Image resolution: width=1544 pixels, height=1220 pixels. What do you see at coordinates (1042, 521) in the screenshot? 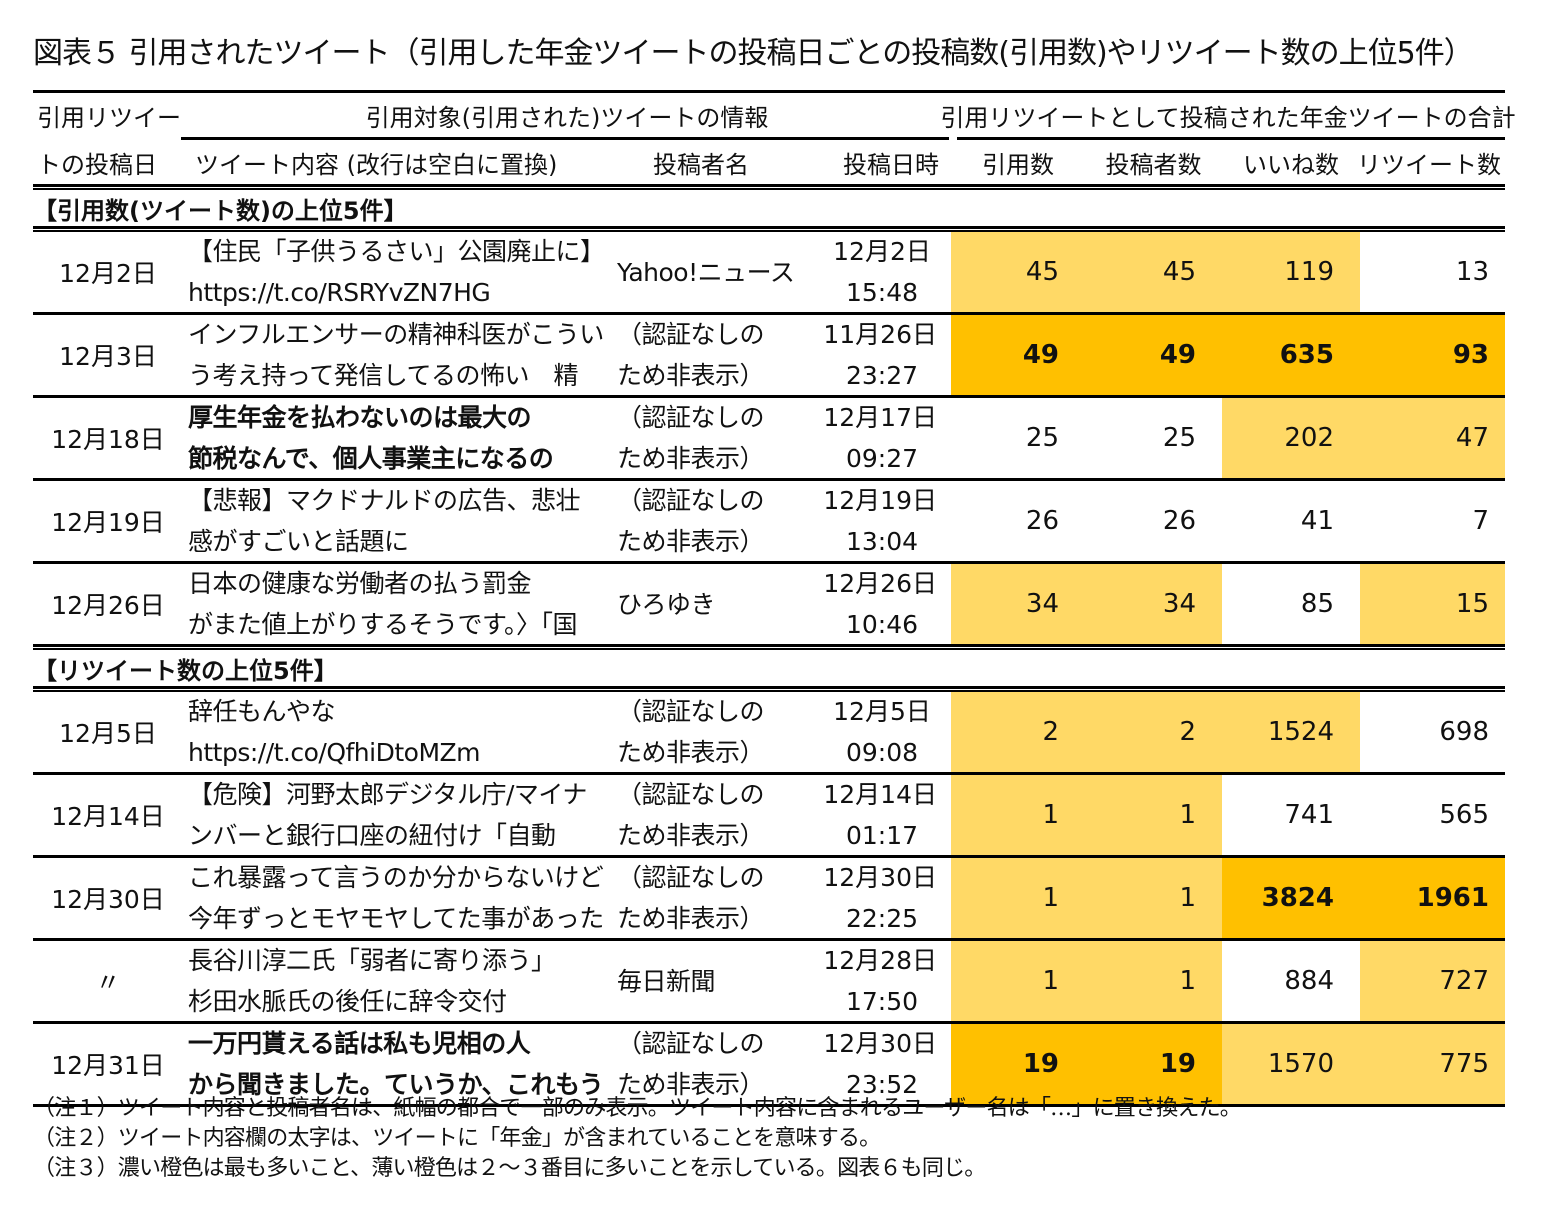
I see `quote-count: 26` at bounding box center [1042, 521].